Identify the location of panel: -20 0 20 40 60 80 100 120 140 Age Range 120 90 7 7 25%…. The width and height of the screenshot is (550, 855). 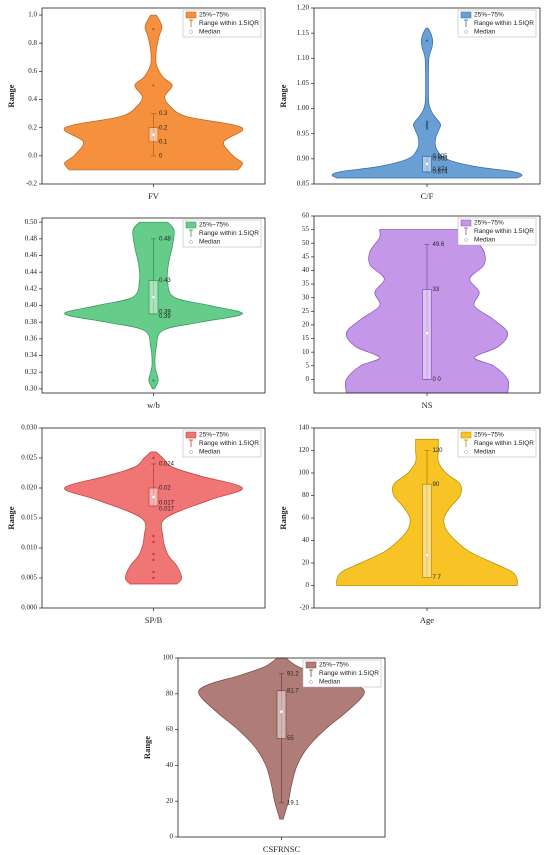
(409, 524).